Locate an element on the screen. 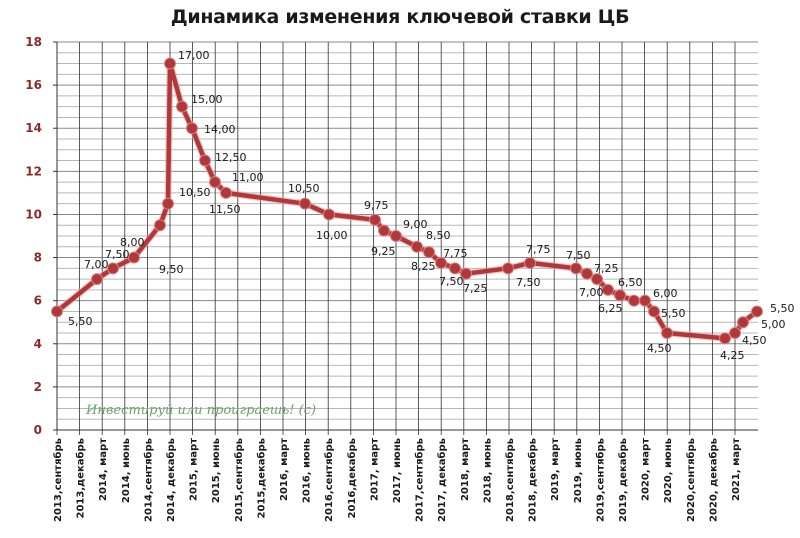 The height and width of the screenshot is (538, 800). data-label: 8,25 is located at coordinates (423, 266).